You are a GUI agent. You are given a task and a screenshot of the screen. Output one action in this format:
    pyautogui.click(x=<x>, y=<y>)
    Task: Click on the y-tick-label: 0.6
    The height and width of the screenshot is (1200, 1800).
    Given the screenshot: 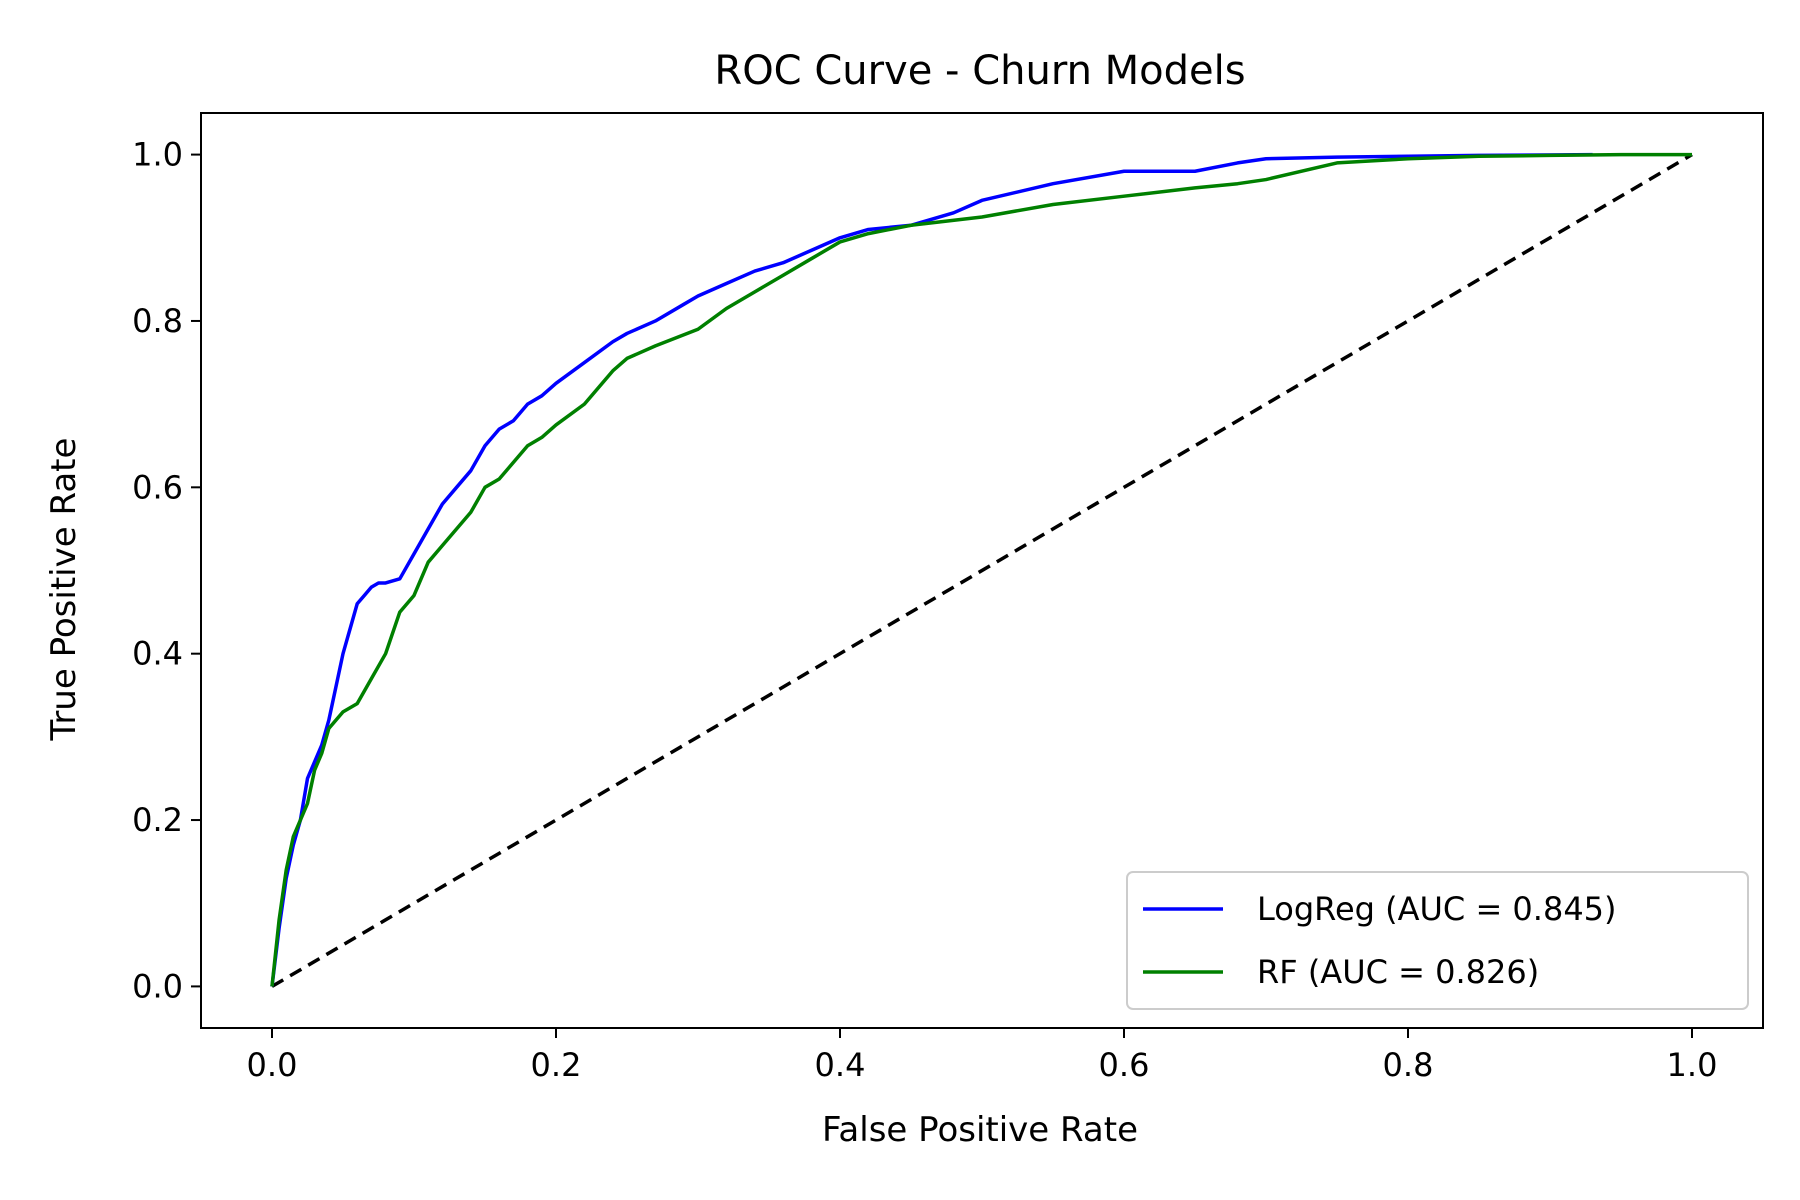 What is the action you would take?
    pyautogui.click(x=157, y=487)
    